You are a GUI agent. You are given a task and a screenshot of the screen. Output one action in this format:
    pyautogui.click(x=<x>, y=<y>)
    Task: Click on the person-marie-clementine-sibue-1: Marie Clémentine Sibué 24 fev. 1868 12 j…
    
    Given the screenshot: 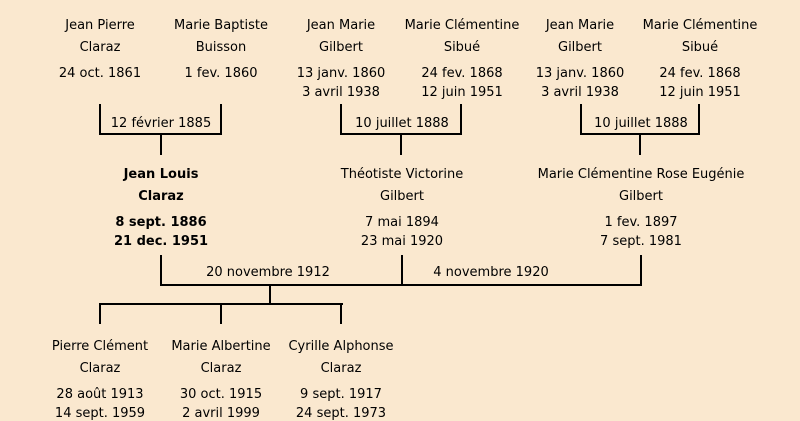 What is the action you would take?
    pyautogui.click(x=462, y=58)
    